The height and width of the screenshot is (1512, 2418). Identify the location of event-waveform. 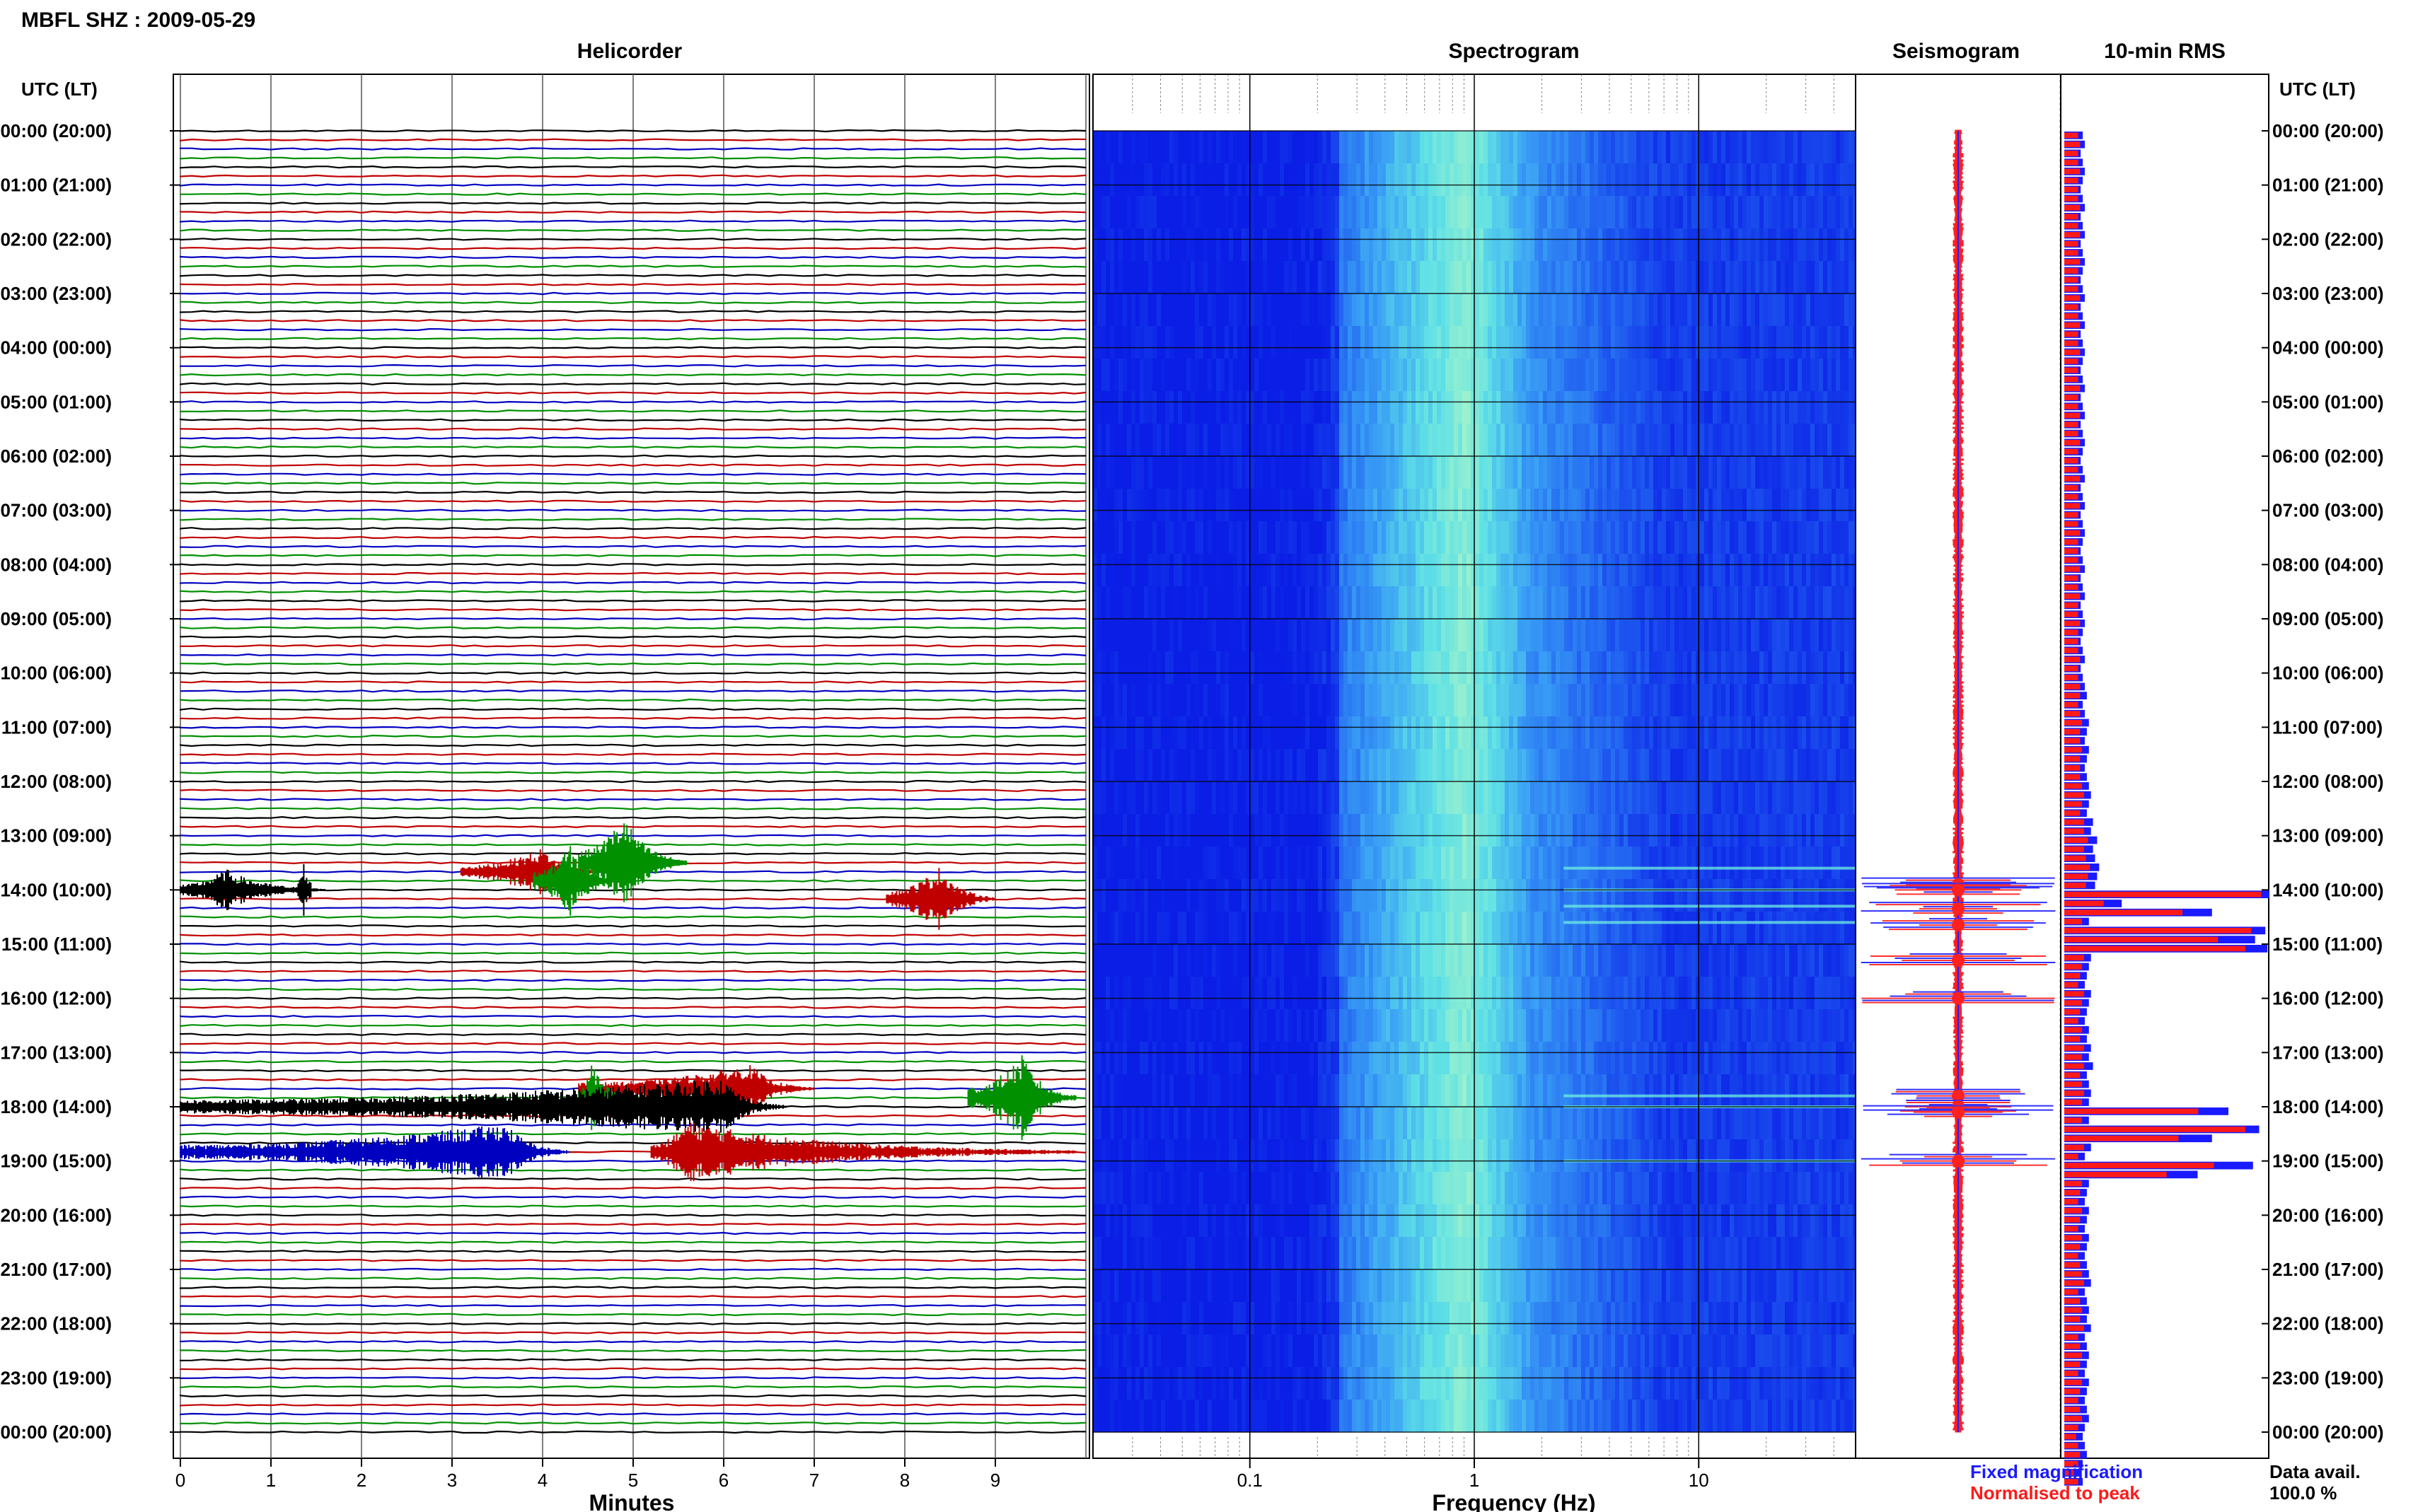
(940, 899).